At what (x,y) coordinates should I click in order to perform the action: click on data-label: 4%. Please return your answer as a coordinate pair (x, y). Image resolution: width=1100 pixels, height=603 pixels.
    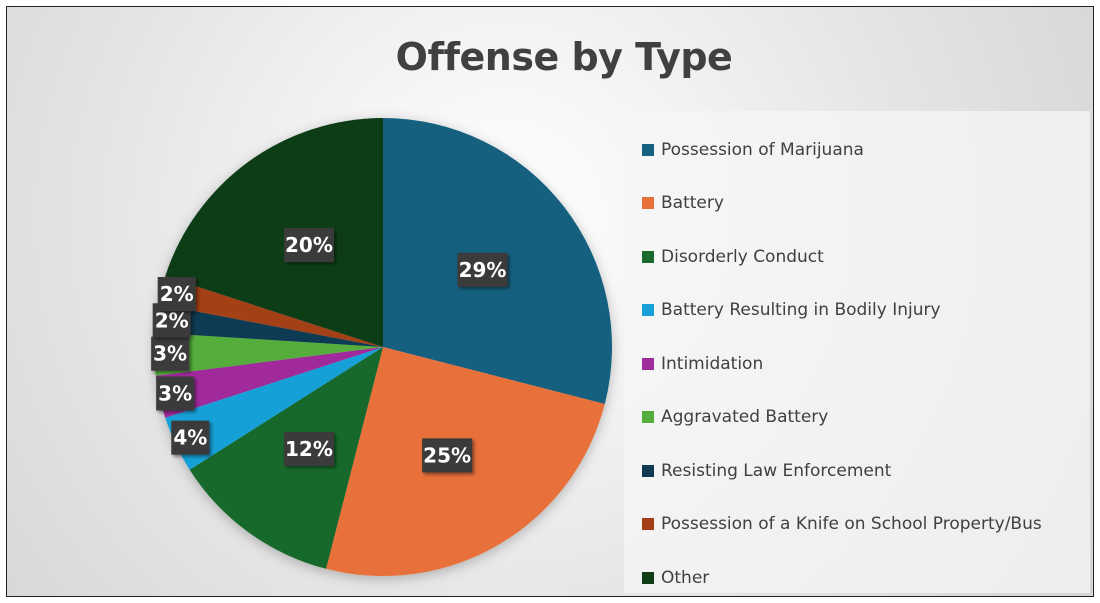
    Looking at the image, I should click on (190, 437).